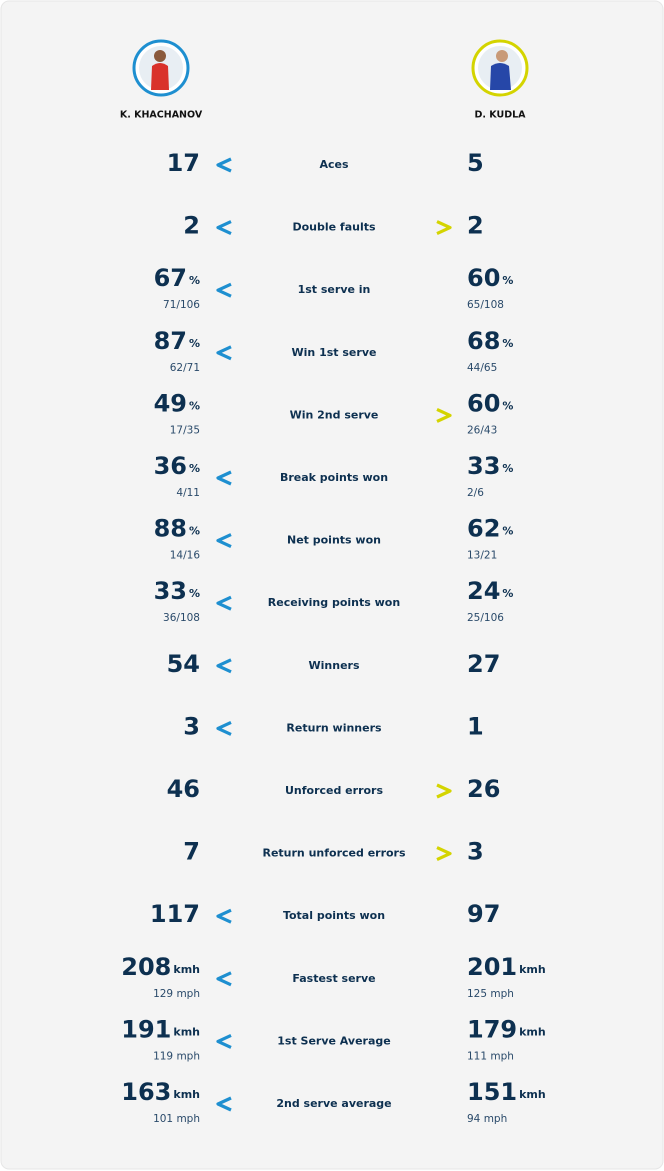  I want to click on stat-label: Win 2nd serve, so click(334, 414).